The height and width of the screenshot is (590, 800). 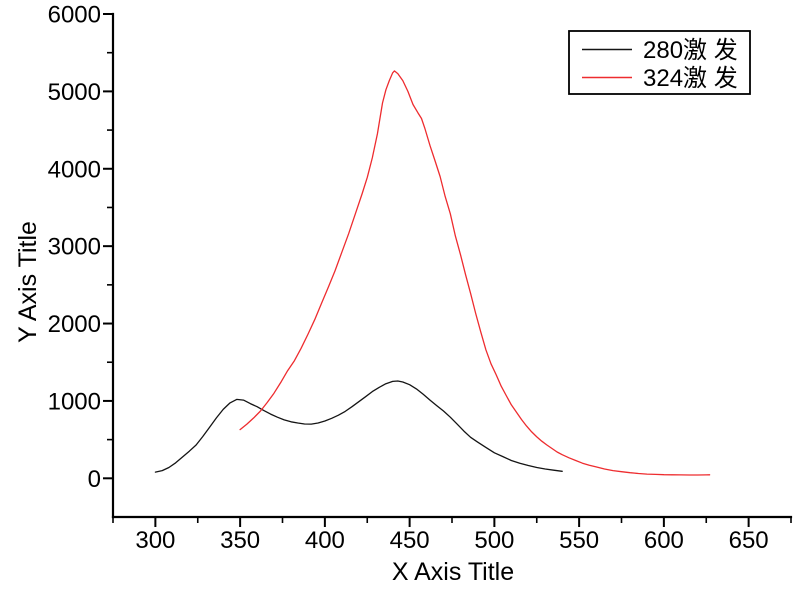 What do you see at coordinates (452, 534) in the screenshot?
I see `x-axis: 300 350 400 450 500 550 600 650` at bounding box center [452, 534].